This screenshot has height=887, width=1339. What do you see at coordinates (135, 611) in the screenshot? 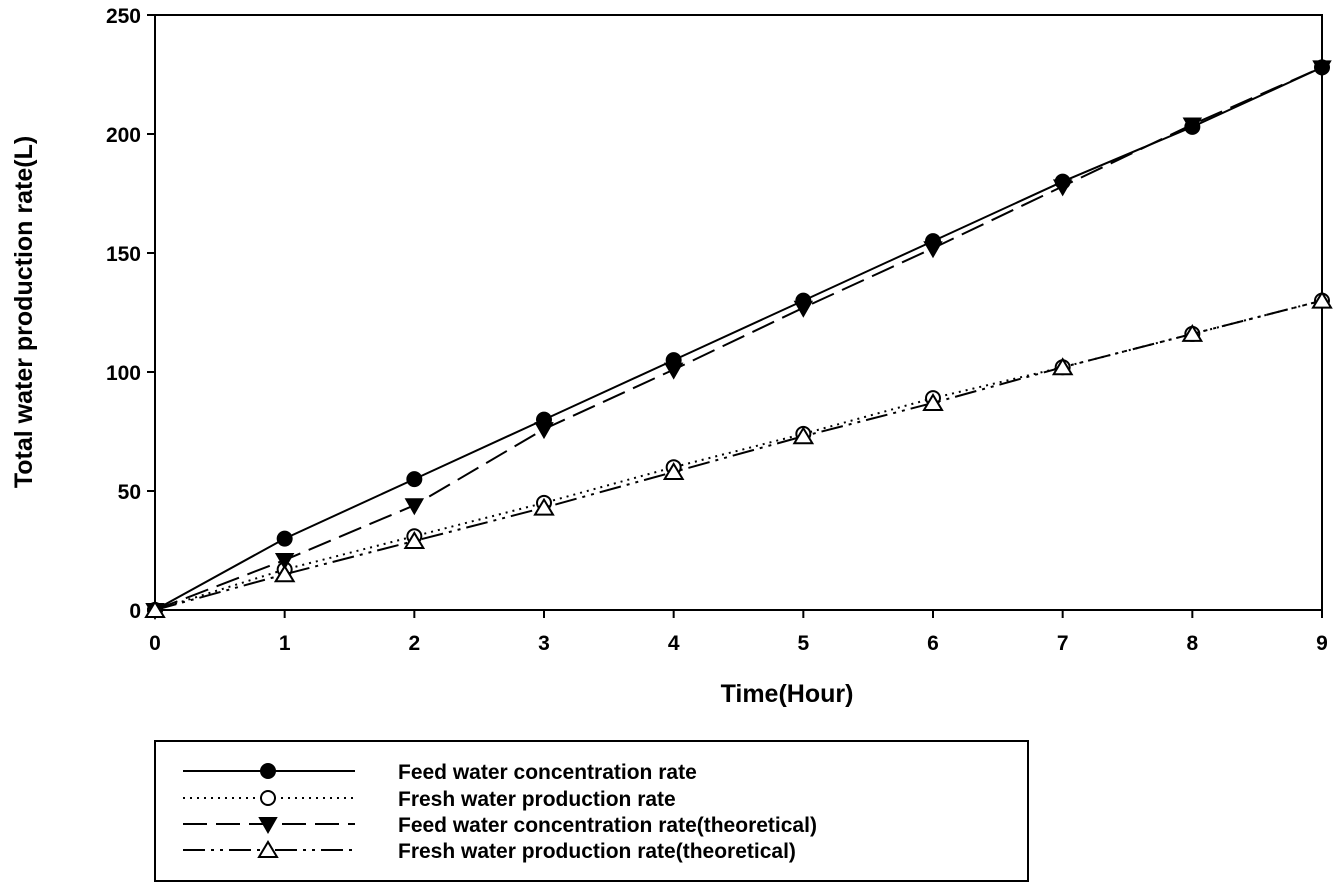
I see `y-tick-label: 0` at bounding box center [135, 611].